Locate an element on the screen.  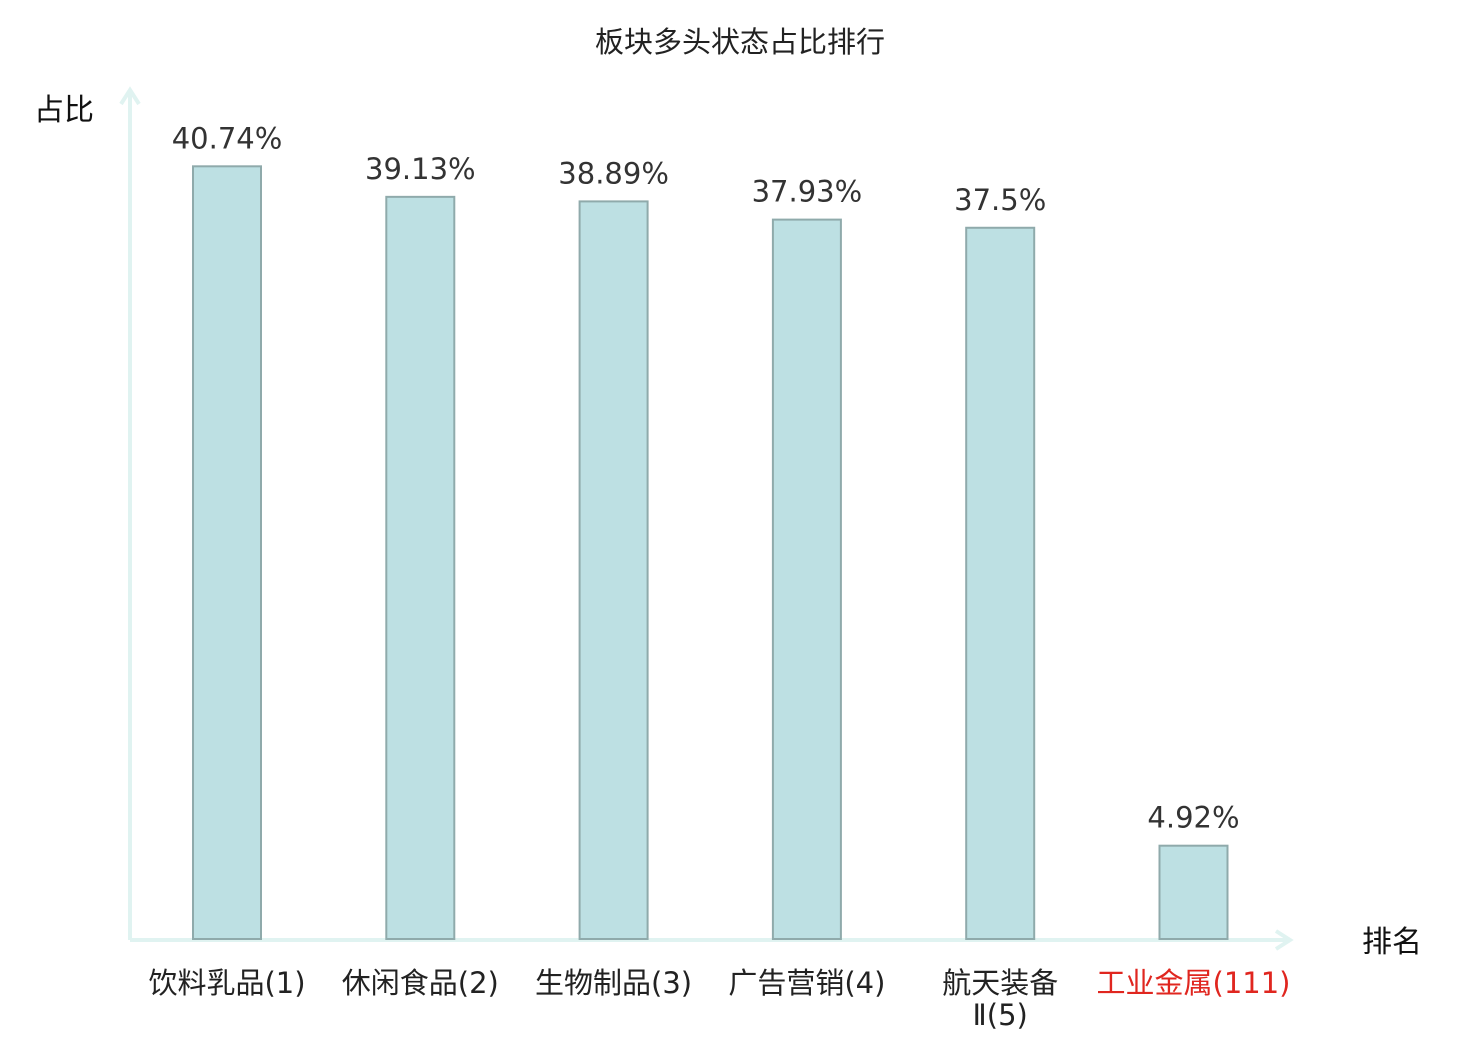
category-label-3: 生物制品(3) is located at coordinates (613, 983).